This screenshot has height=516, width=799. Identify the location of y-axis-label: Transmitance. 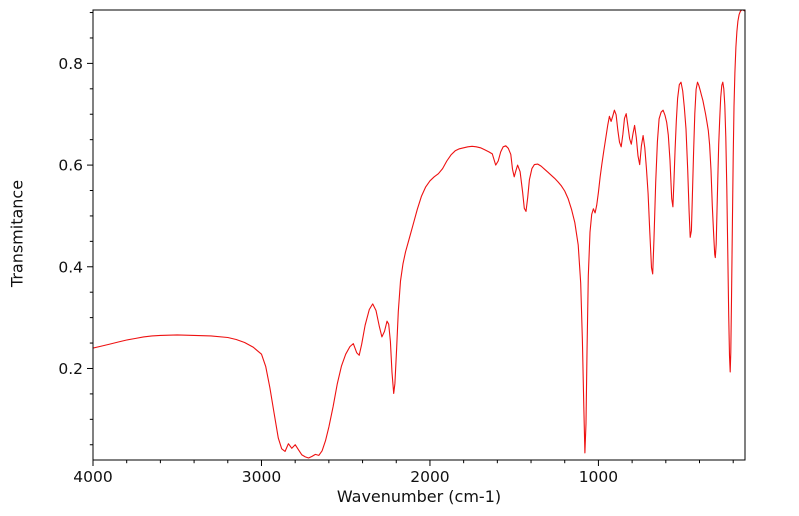
(17, 233).